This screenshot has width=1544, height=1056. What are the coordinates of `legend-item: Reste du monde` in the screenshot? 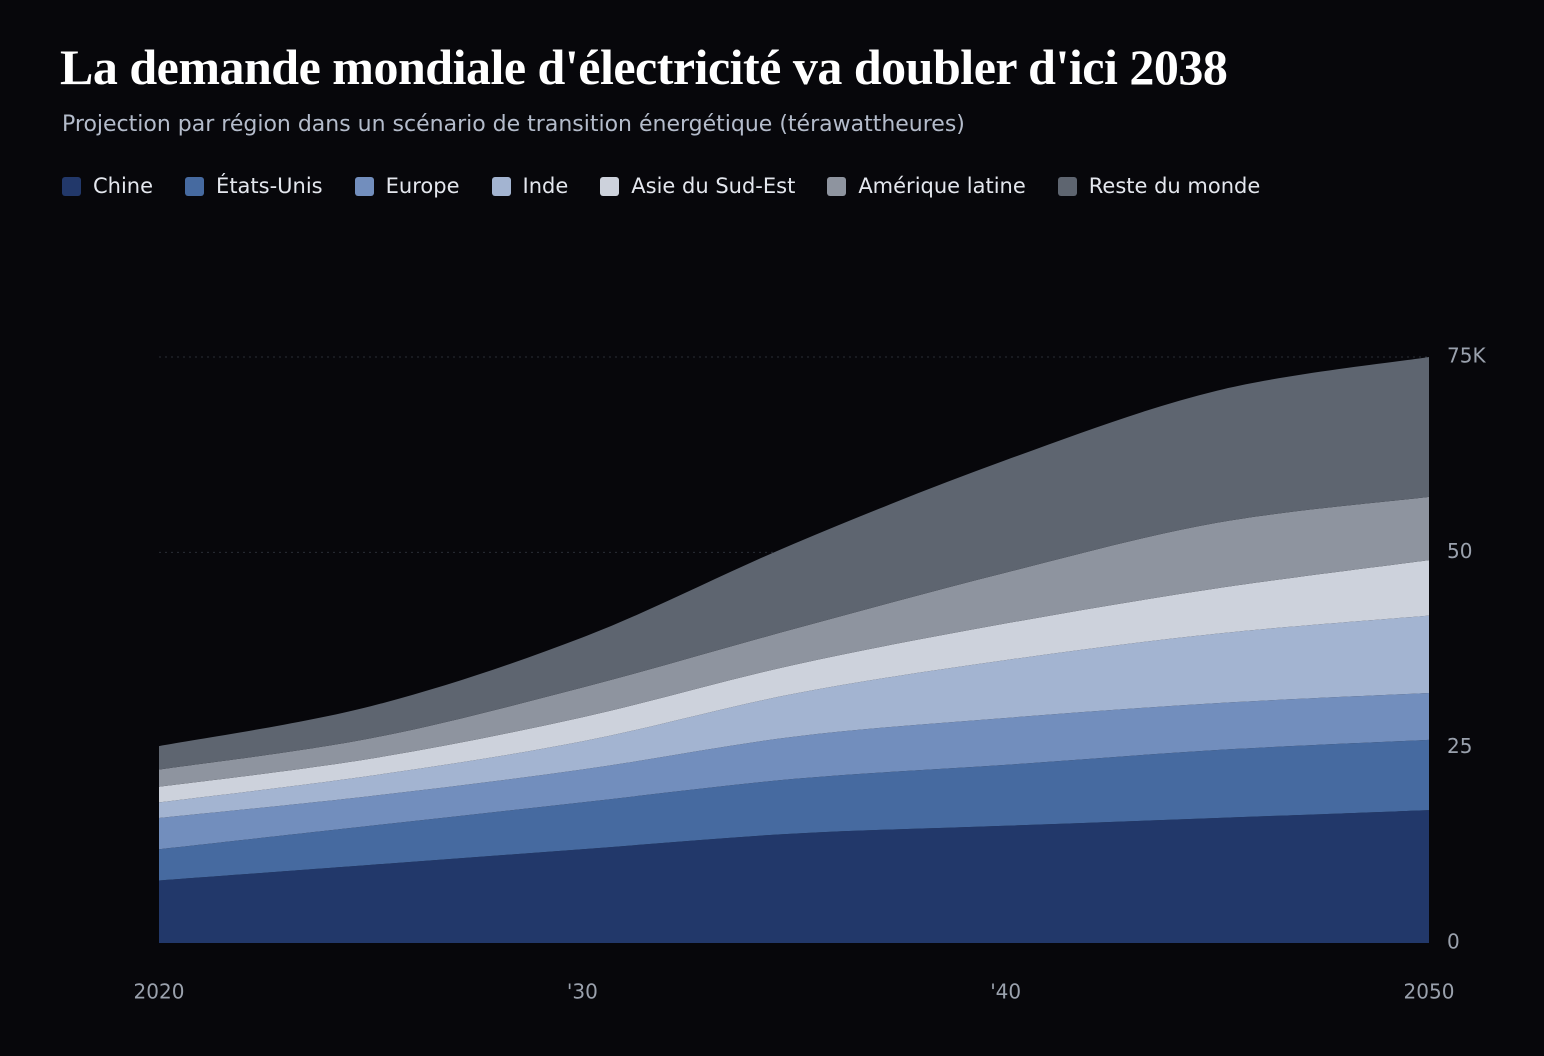 It's located at (1159, 186).